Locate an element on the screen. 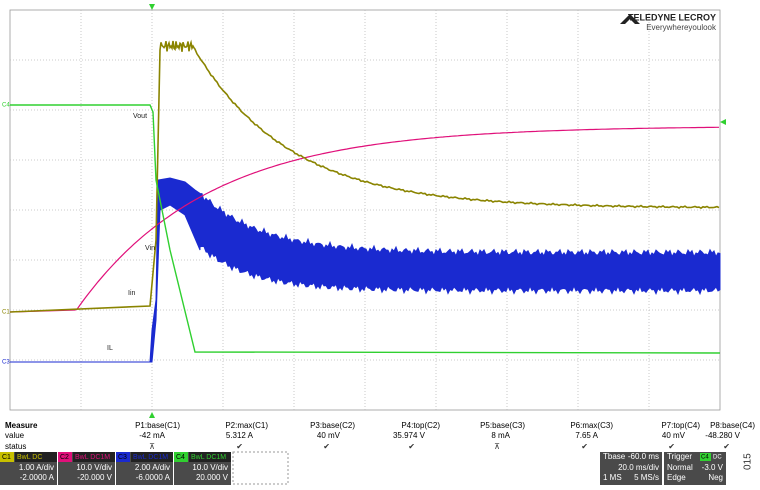 The image size is (760, 490). row-label: value is located at coordinates (15, 435).